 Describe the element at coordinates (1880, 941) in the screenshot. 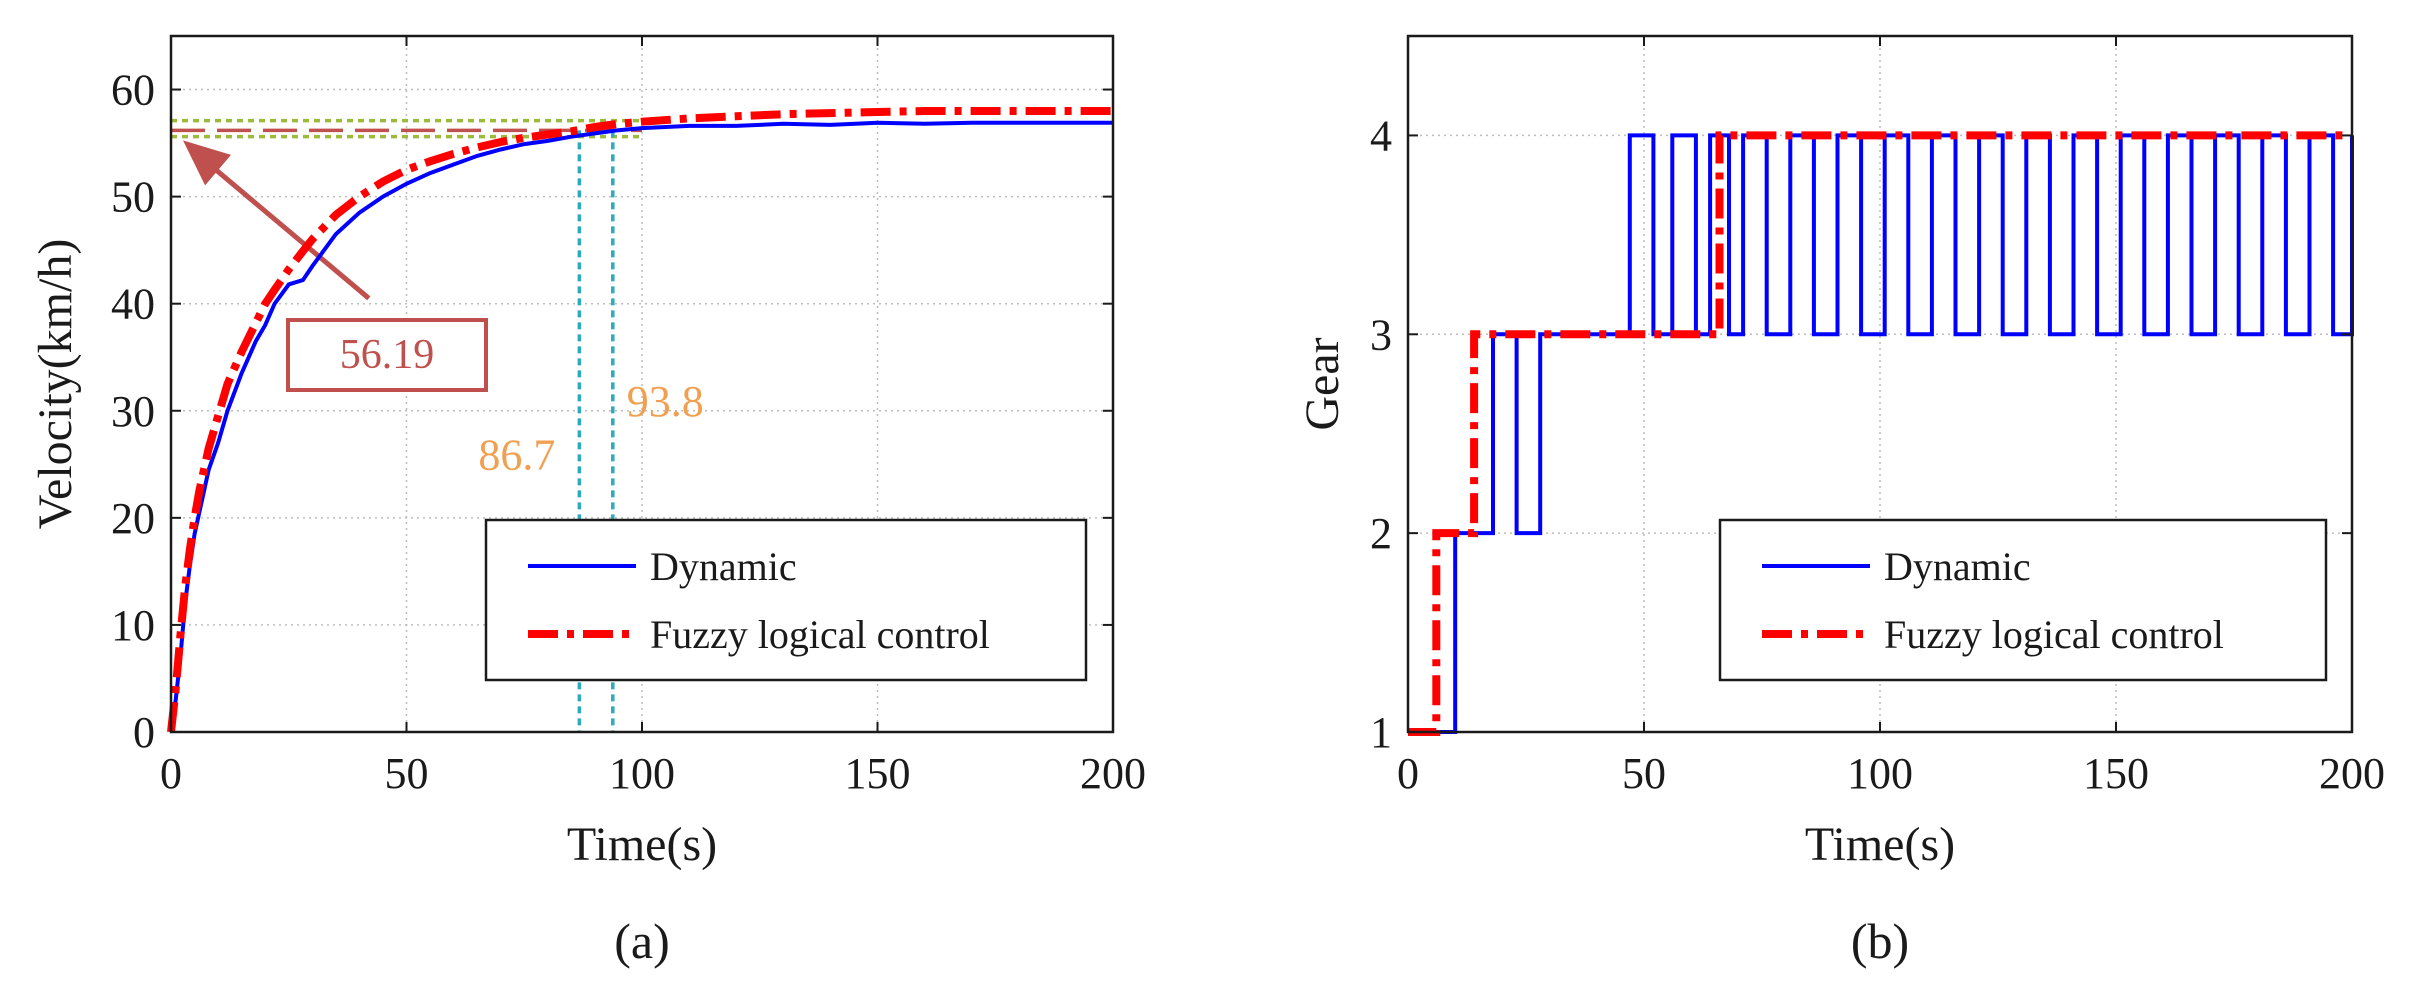

I see `panel-caption: (b)` at that location.